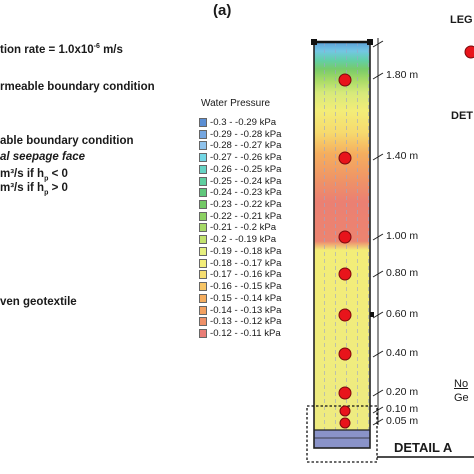 This screenshot has width=474, height=474. Describe the element at coordinates (77, 87) in the screenshot. I see `impermeable-boundary-text: rmeable boundary condition` at that location.